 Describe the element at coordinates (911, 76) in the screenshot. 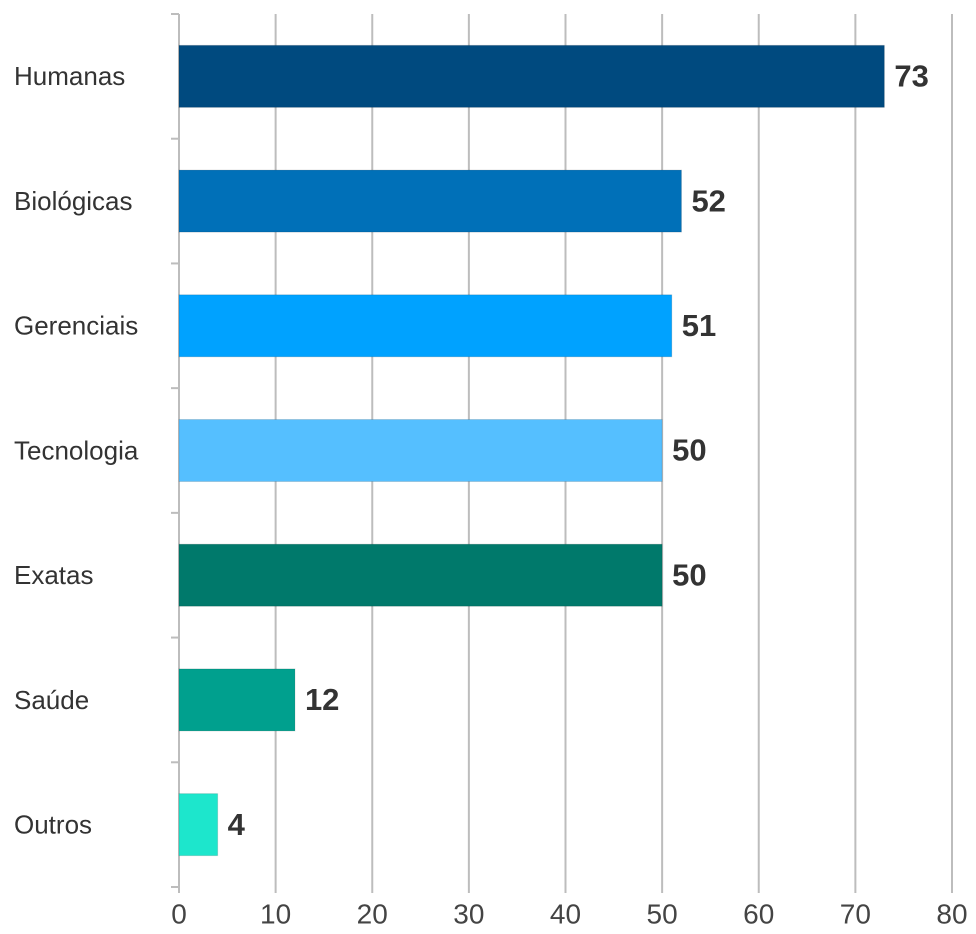

I see `value-label: 73` at that location.